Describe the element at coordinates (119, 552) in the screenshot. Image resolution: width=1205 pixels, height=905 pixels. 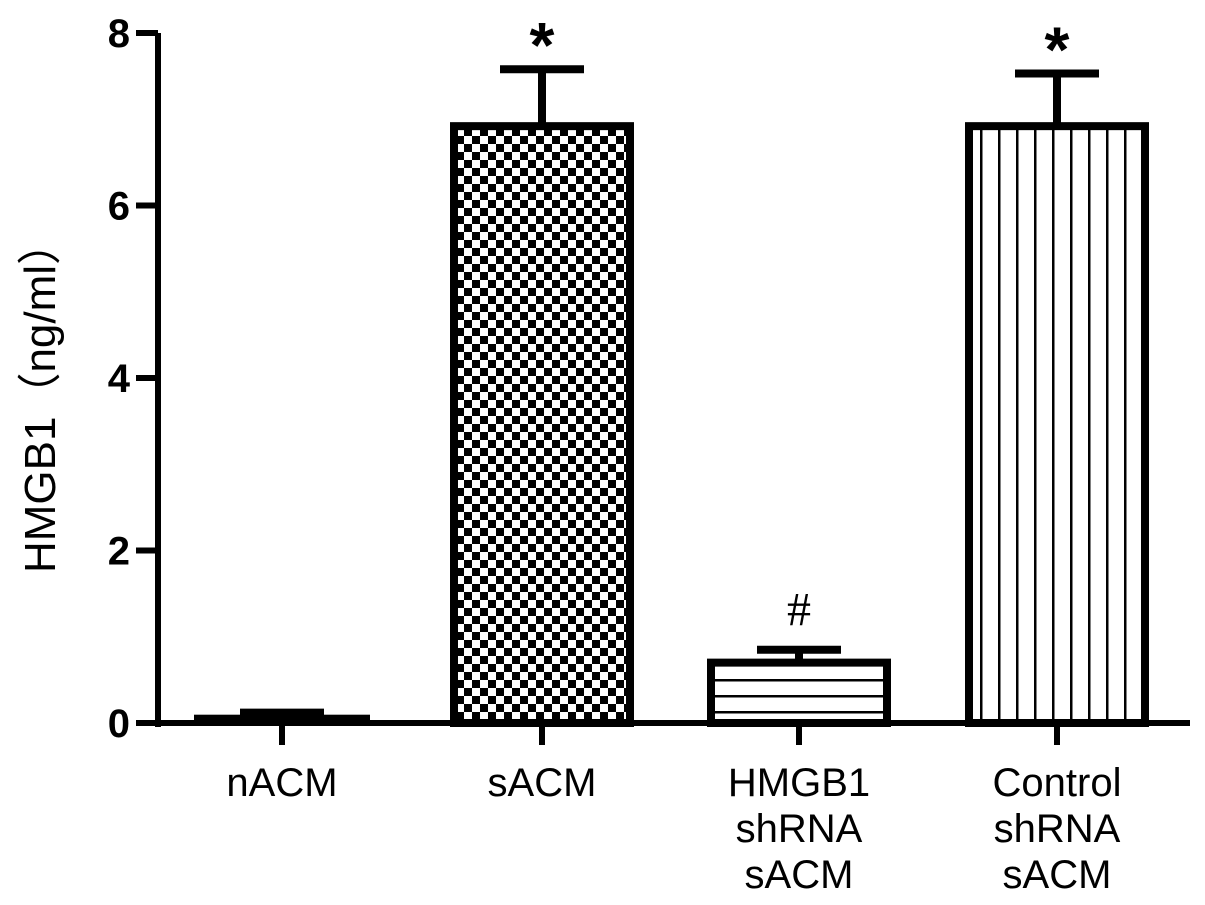
I see `y-tick-label: 2` at that location.